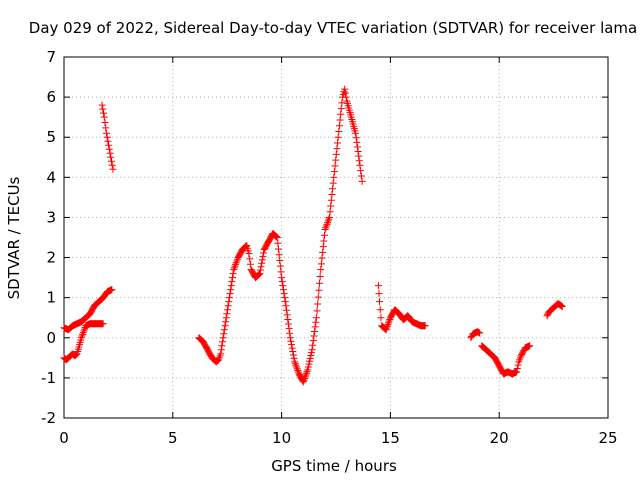  Describe the element at coordinates (51, 177) in the screenshot. I see `y-tick-label: 4` at that location.